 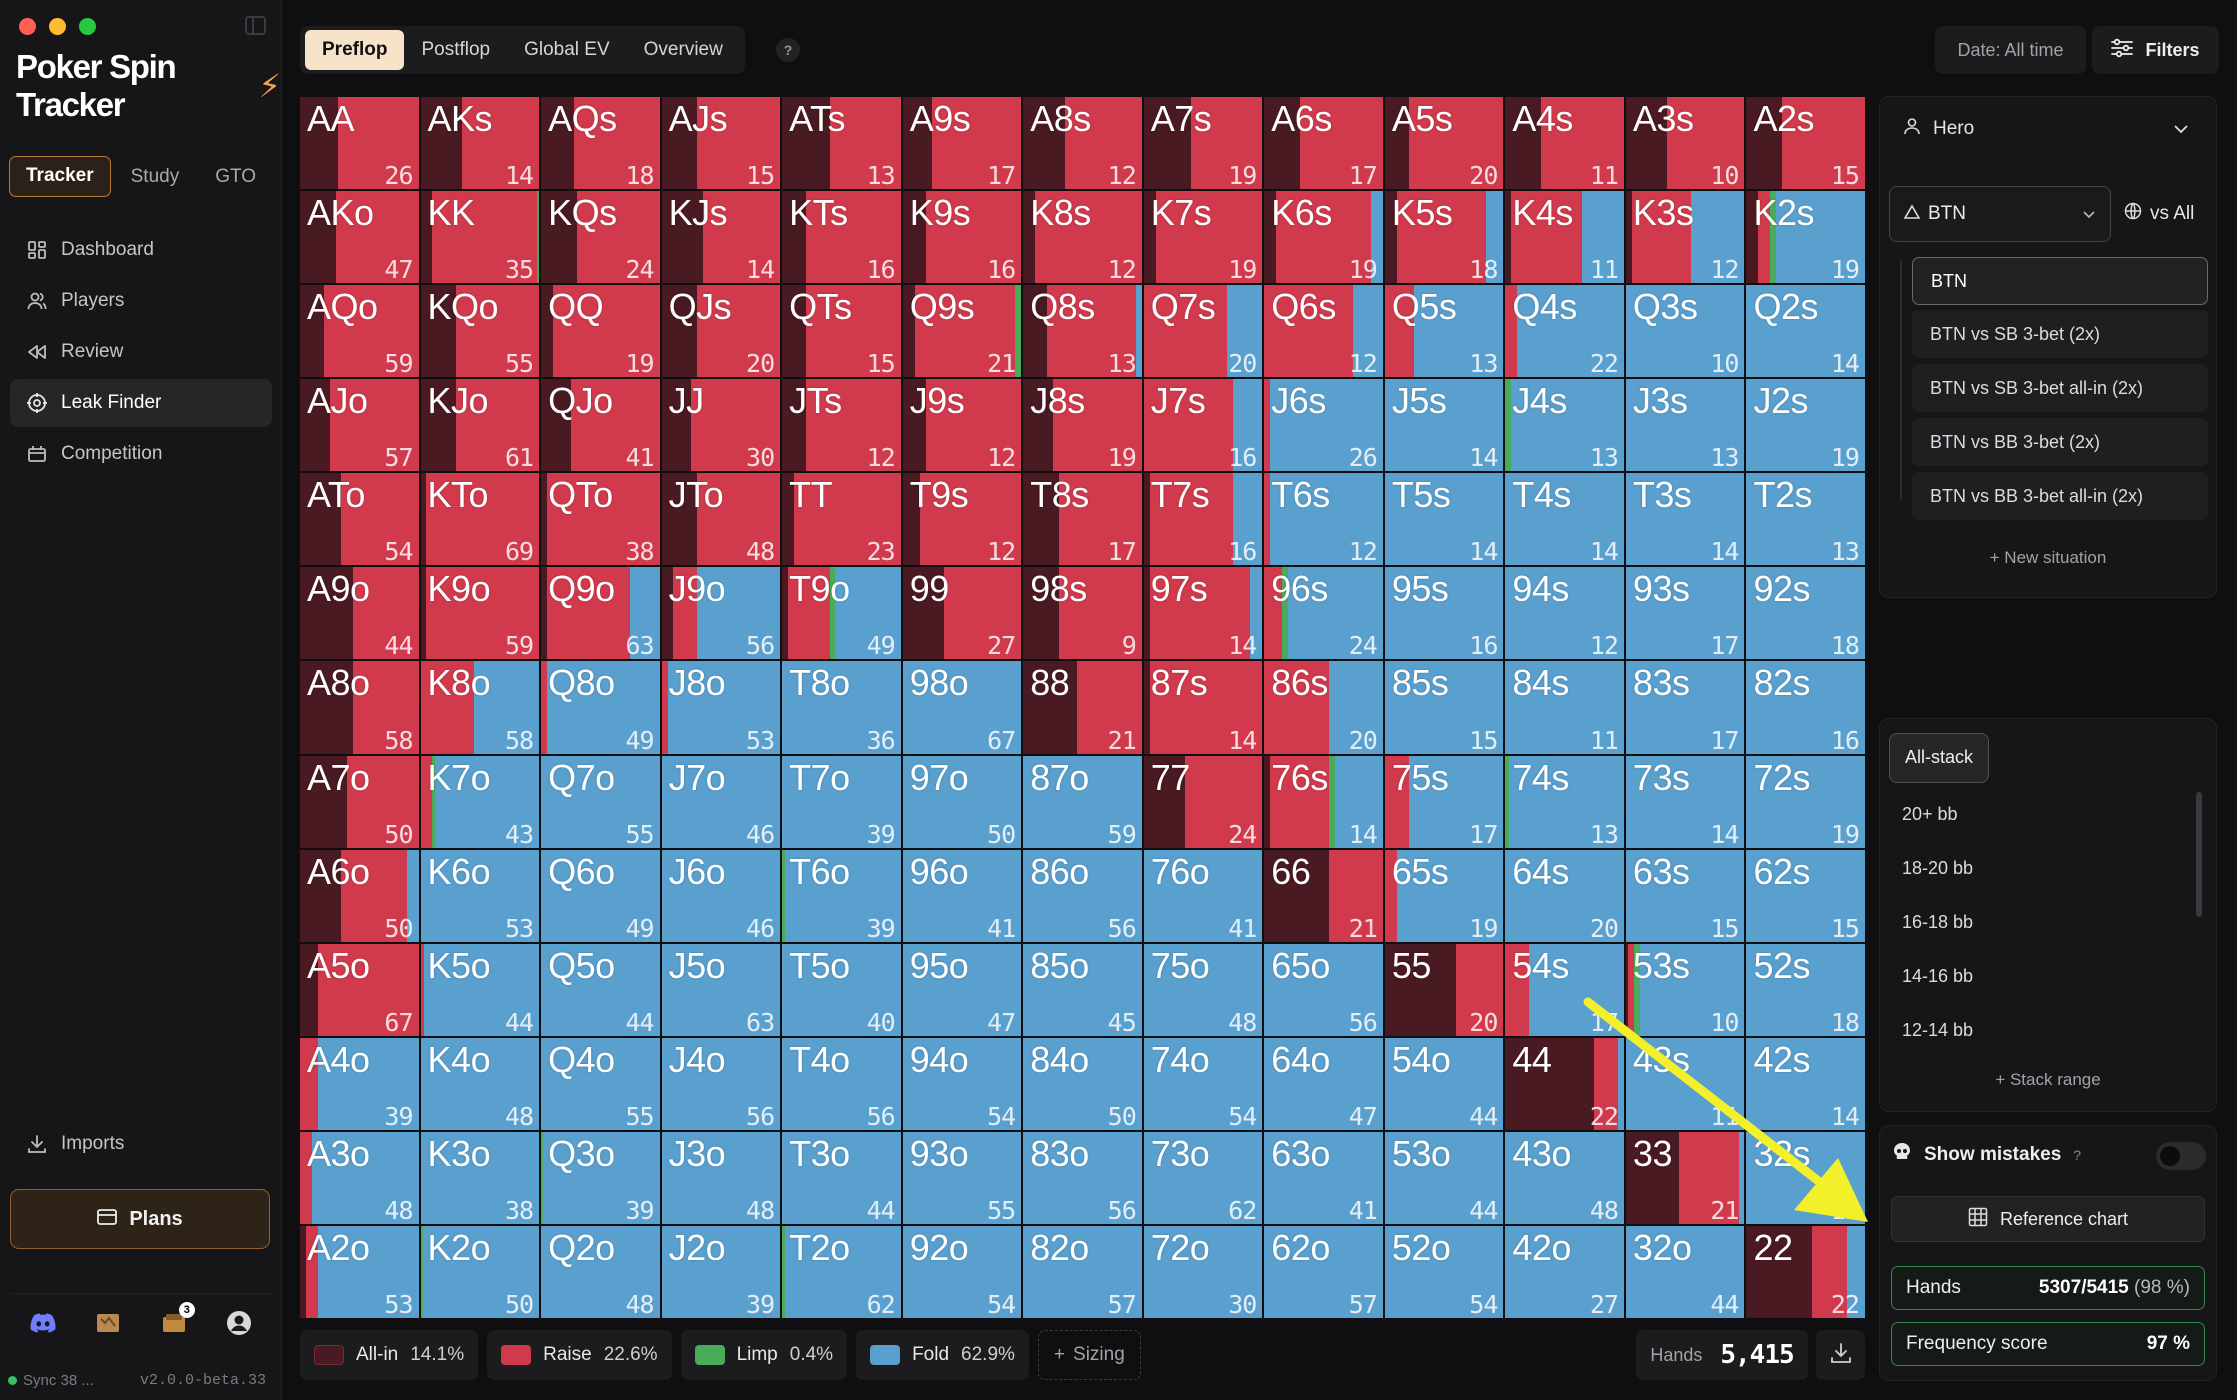 What do you see at coordinates (1685, 989) in the screenshot?
I see `hand-cell-53s: 53s 10` at bounding box center [1685, 989].